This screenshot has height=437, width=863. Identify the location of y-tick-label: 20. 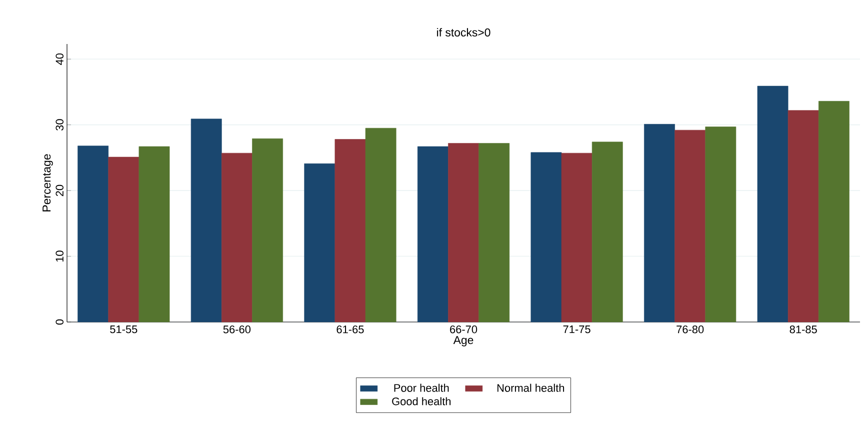
(60, 190).